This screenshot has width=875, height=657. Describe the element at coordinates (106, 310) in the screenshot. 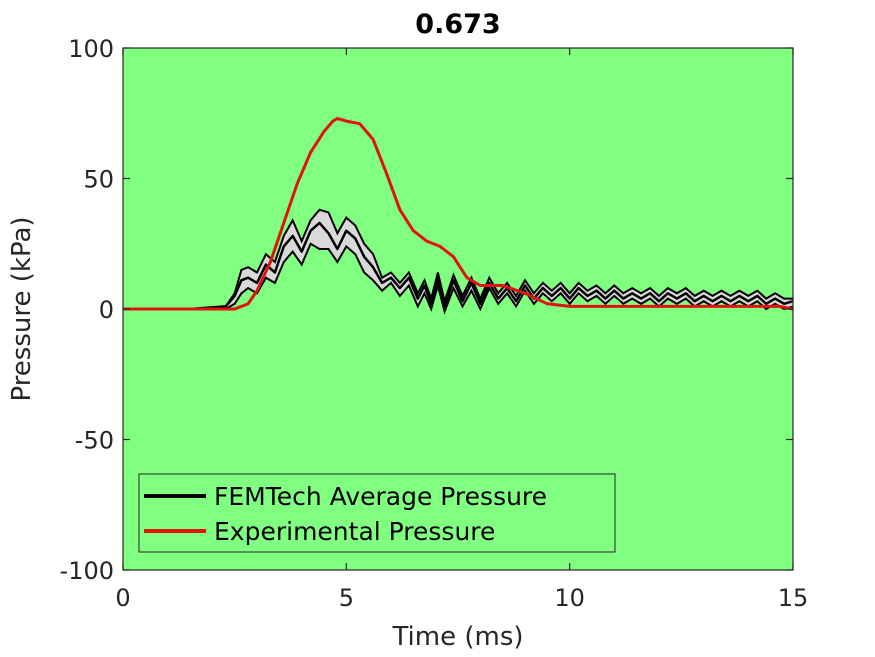

I see `y-tick-label: 0` at that location.